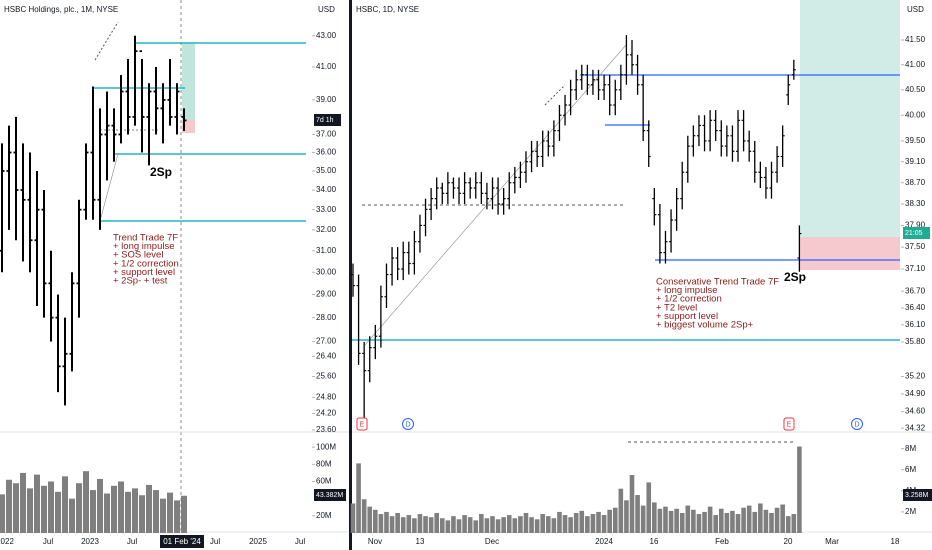  Describe the element at coordinates (910, 469) in the screenshot. I see `volume-tick-label: 6M` at that location.